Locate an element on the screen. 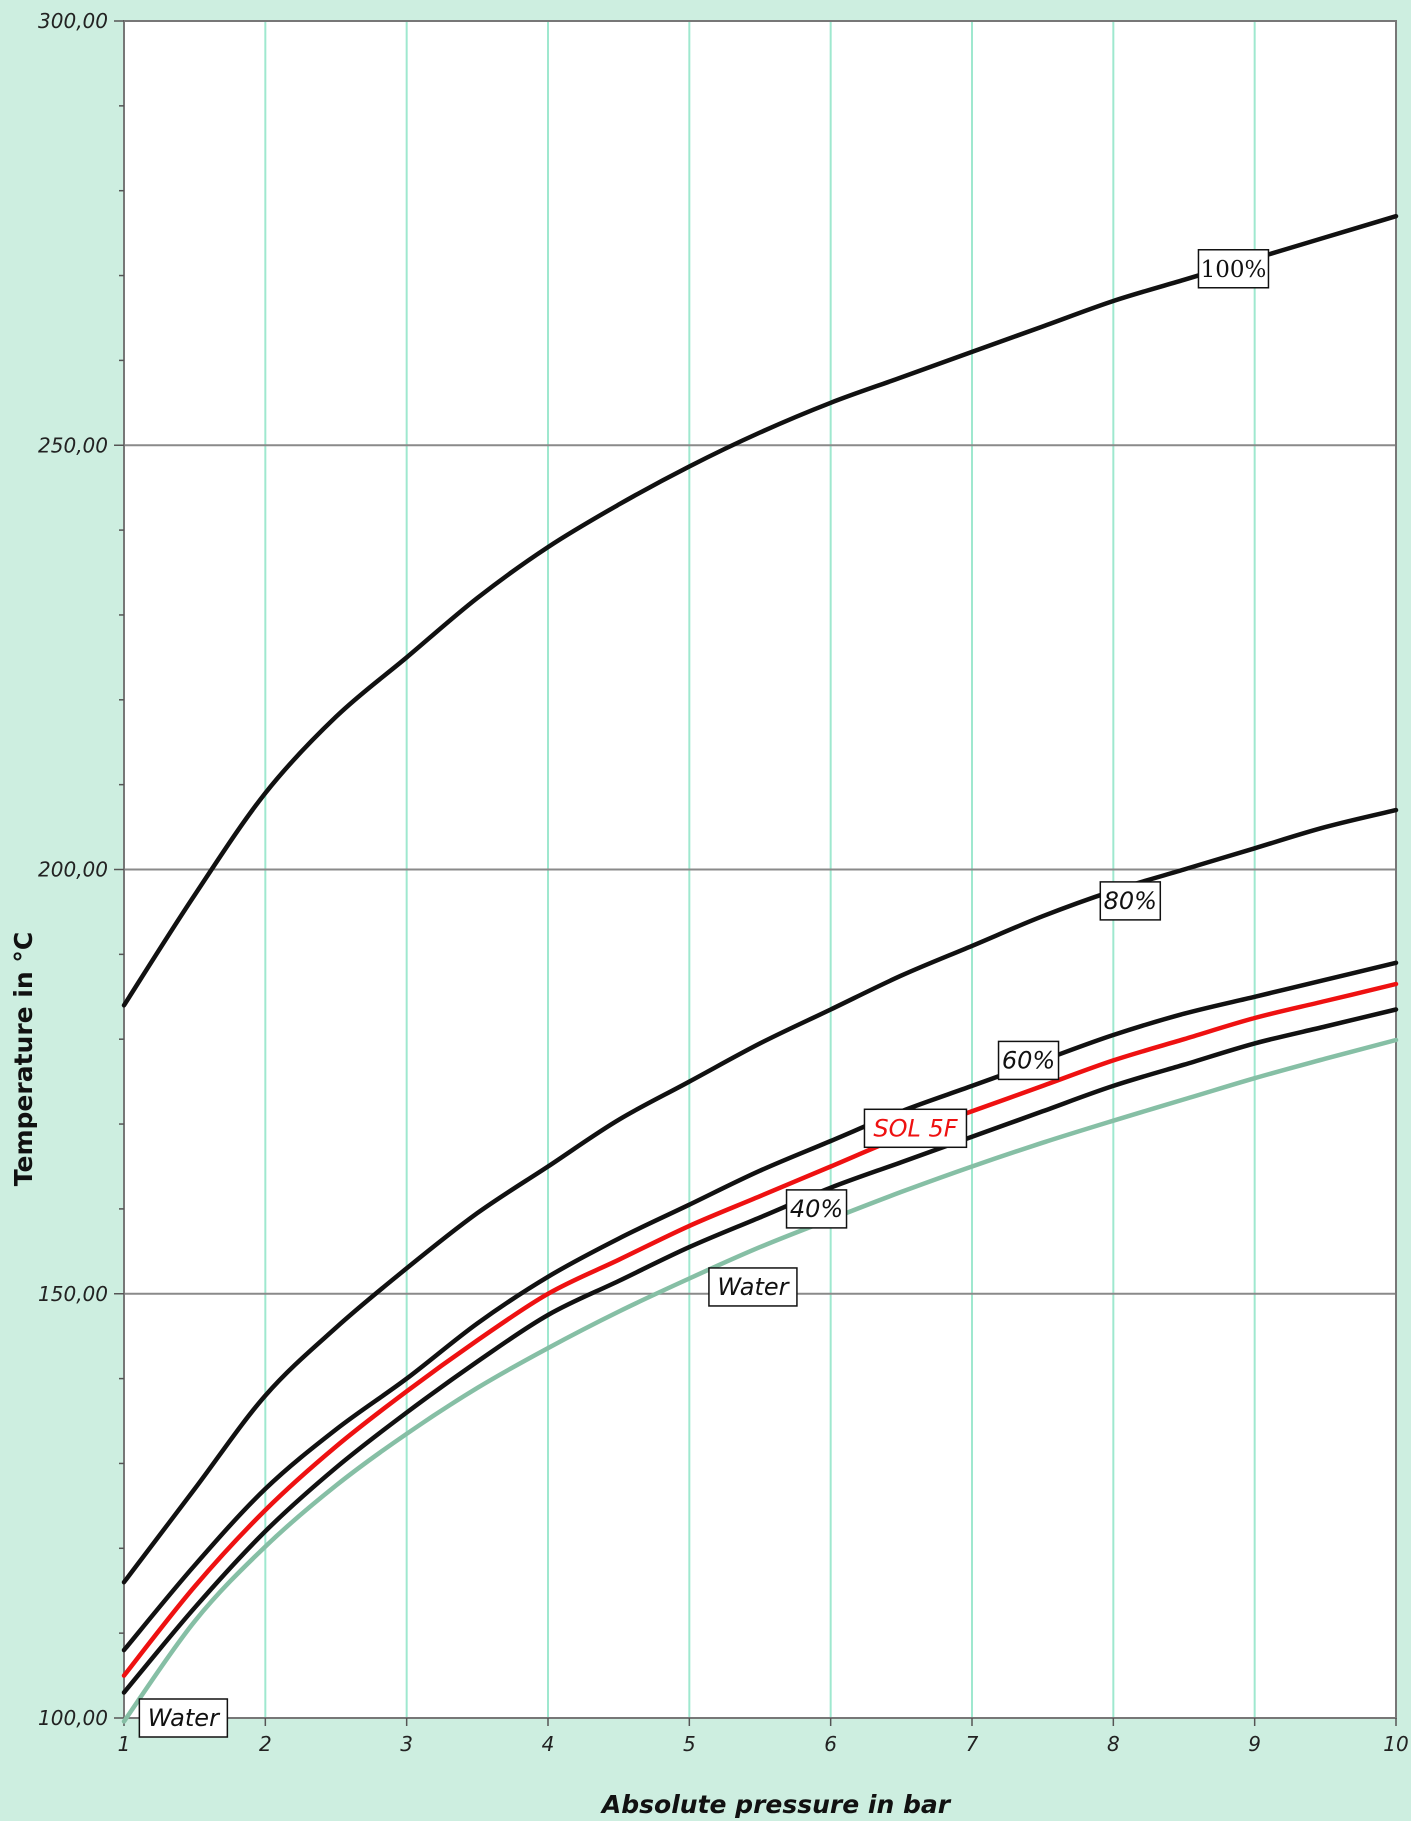  y-tick-label: 250,00 is located at coordinates (73, 445).